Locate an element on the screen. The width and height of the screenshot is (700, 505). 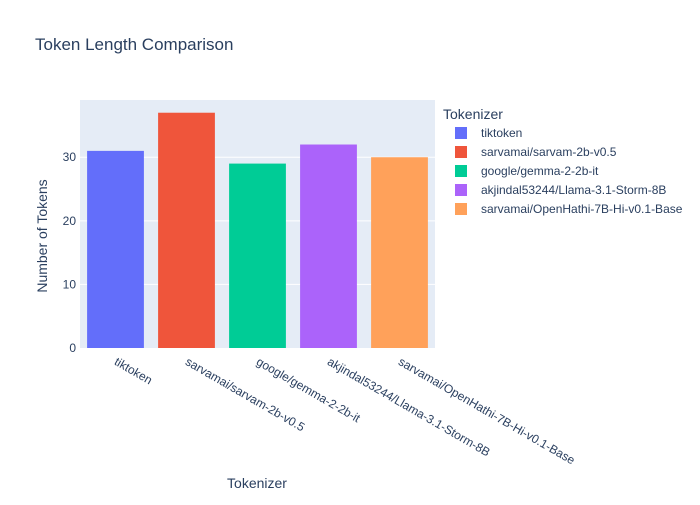
legend-item-label: google/gemma-2-2b-it is located at coordinates (540, 171).